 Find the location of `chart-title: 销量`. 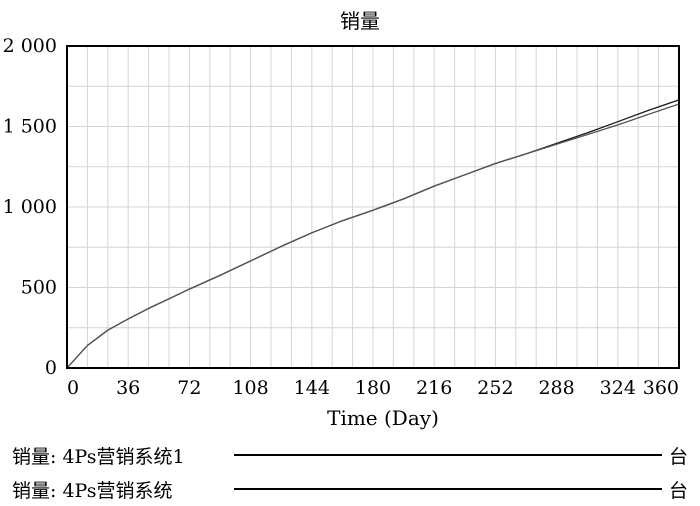

chart-title: 销量 is located at coordinates (360, 21).